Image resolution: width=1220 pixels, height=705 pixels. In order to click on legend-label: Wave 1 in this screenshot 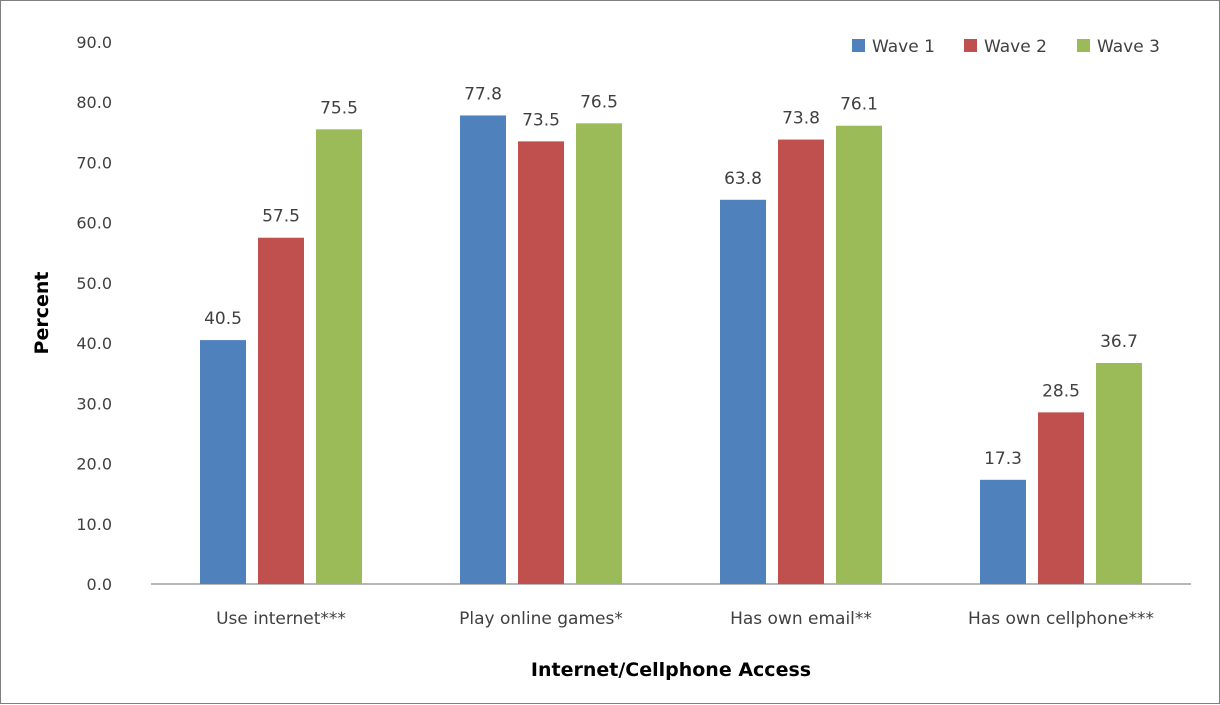, I will do `click(903, 47)`.